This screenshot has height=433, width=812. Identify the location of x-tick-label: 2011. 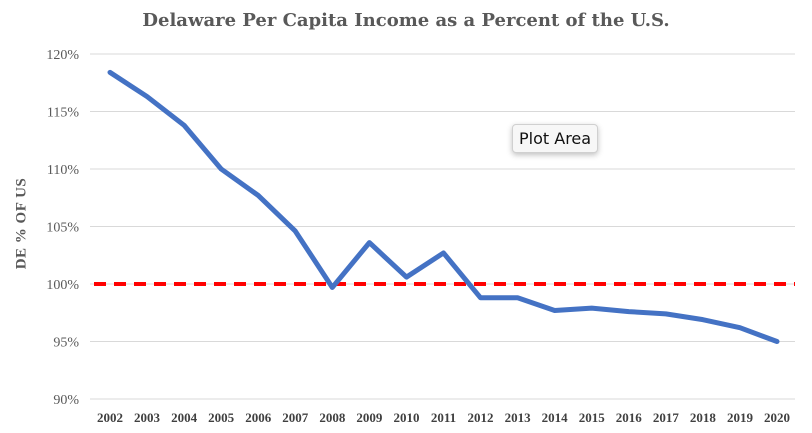
(443, 417).